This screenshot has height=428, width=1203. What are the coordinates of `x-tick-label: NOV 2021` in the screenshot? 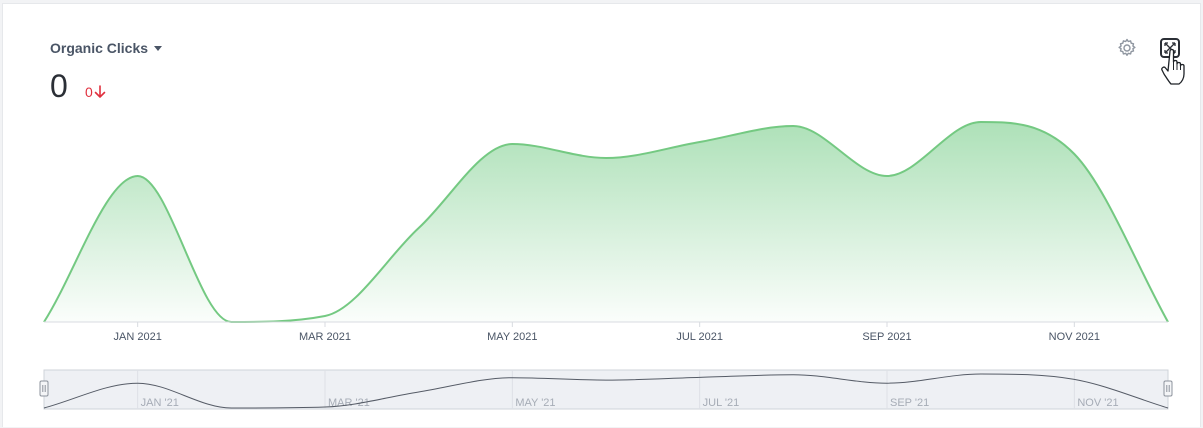 It's located at (1074, 337).